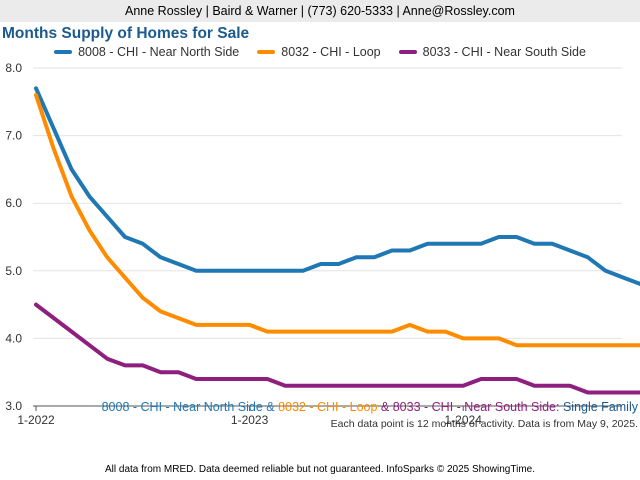 This screenshot has height=480, width=640. What do you see at coordinates (474, 407) in the screenshot?
I see `subtitle-near-south-side: 8033 - CHI - Near South Side` at bounding box center [474, 407].